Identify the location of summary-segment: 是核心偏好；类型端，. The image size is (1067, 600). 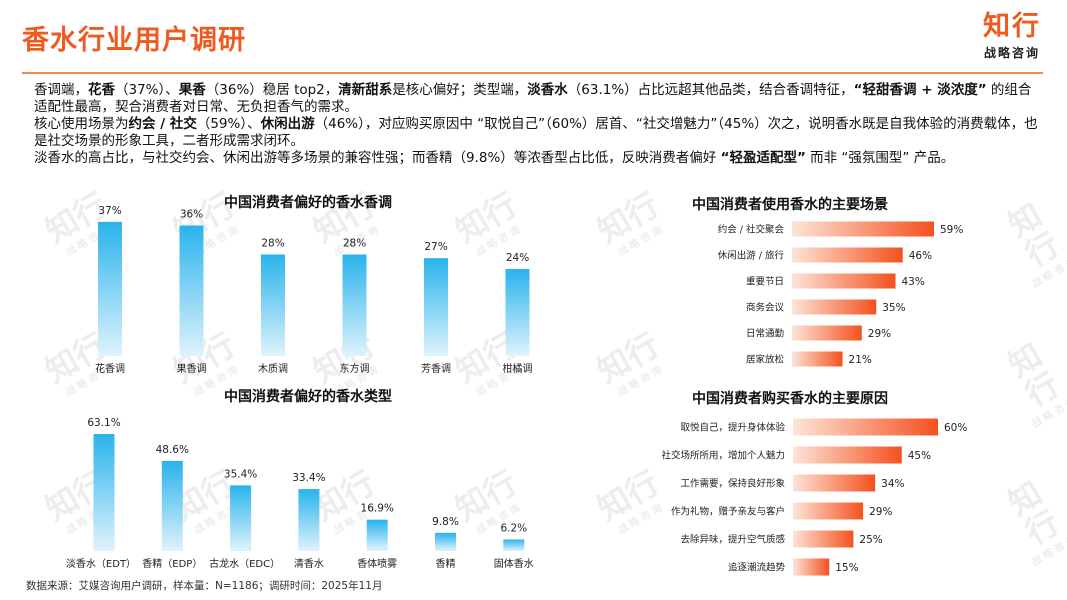
(460, 90).